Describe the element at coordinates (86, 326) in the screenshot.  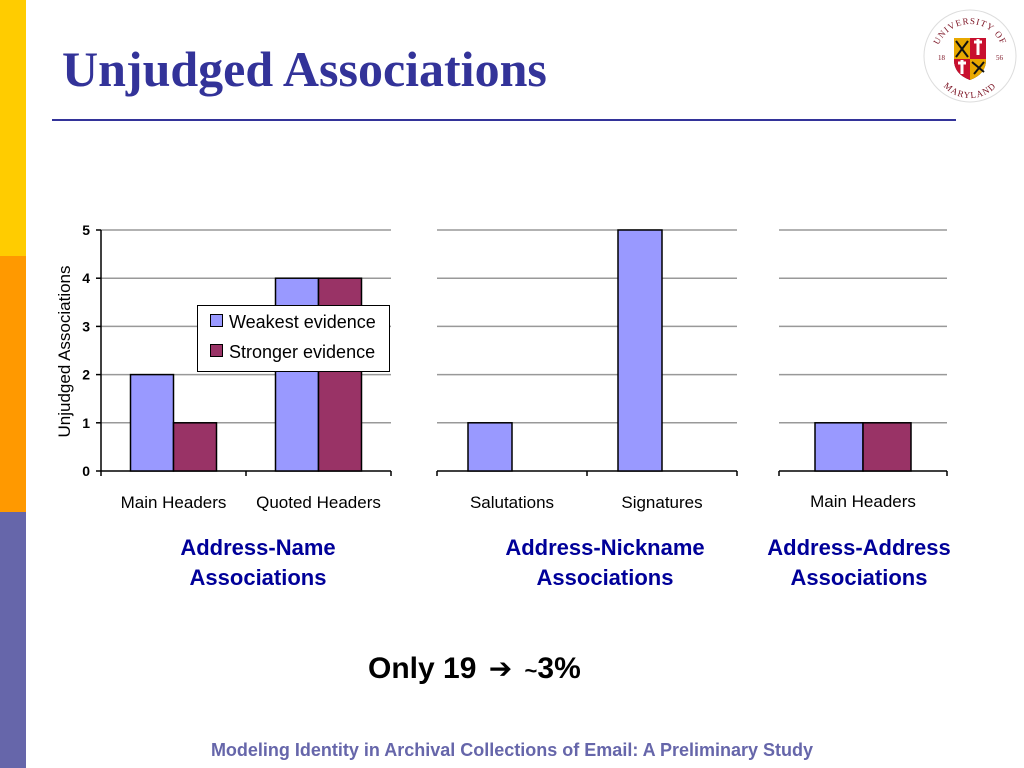
I see `y-tick-label: 3` at that location.